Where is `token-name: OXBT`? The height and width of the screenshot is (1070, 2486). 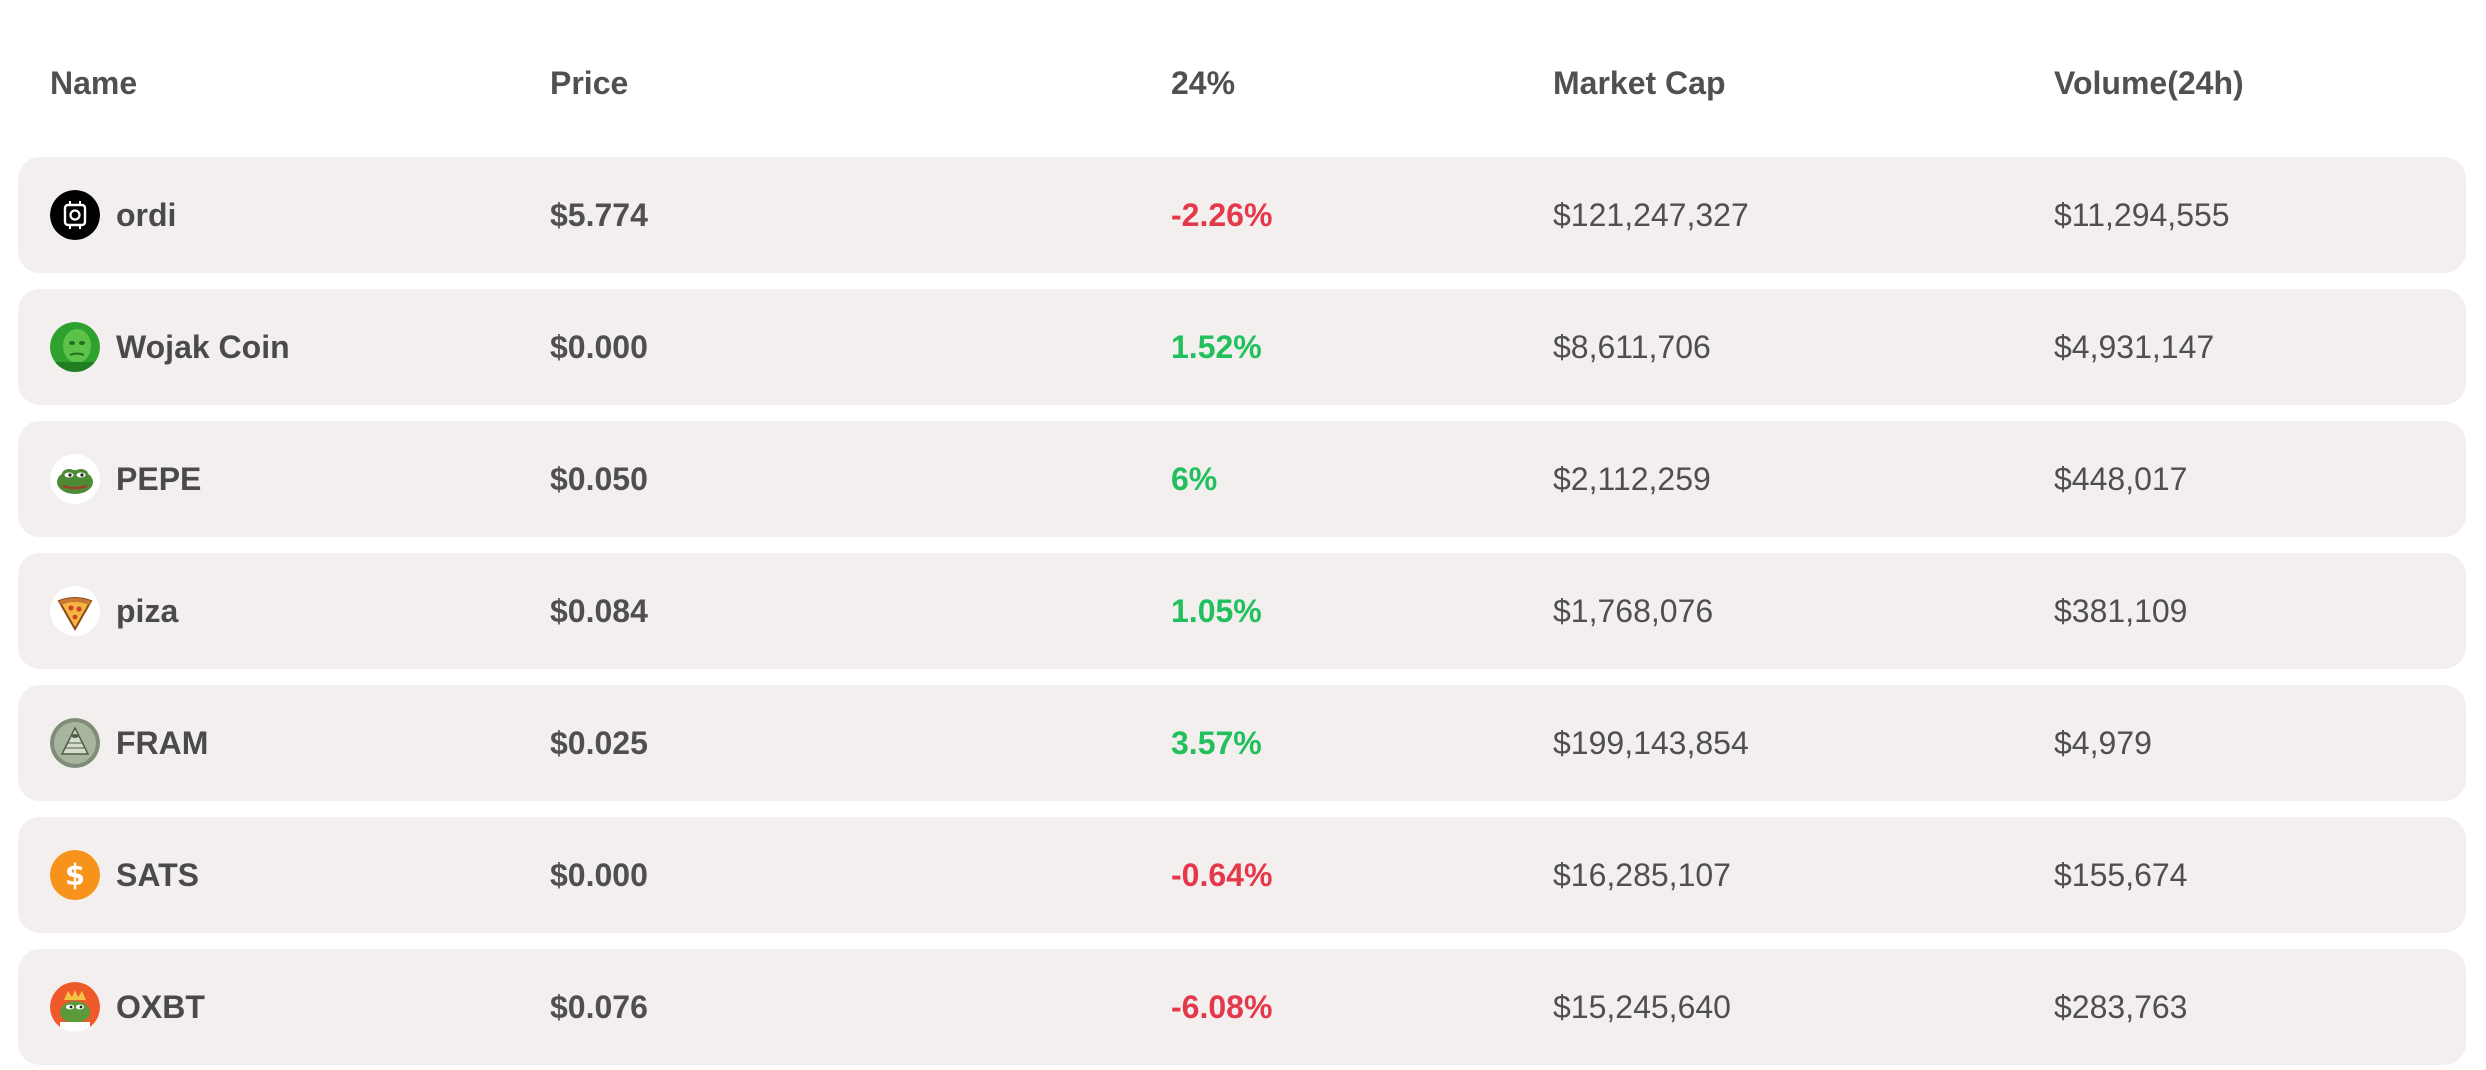
token-name: OXBT is located at coordinates (160, 1007).